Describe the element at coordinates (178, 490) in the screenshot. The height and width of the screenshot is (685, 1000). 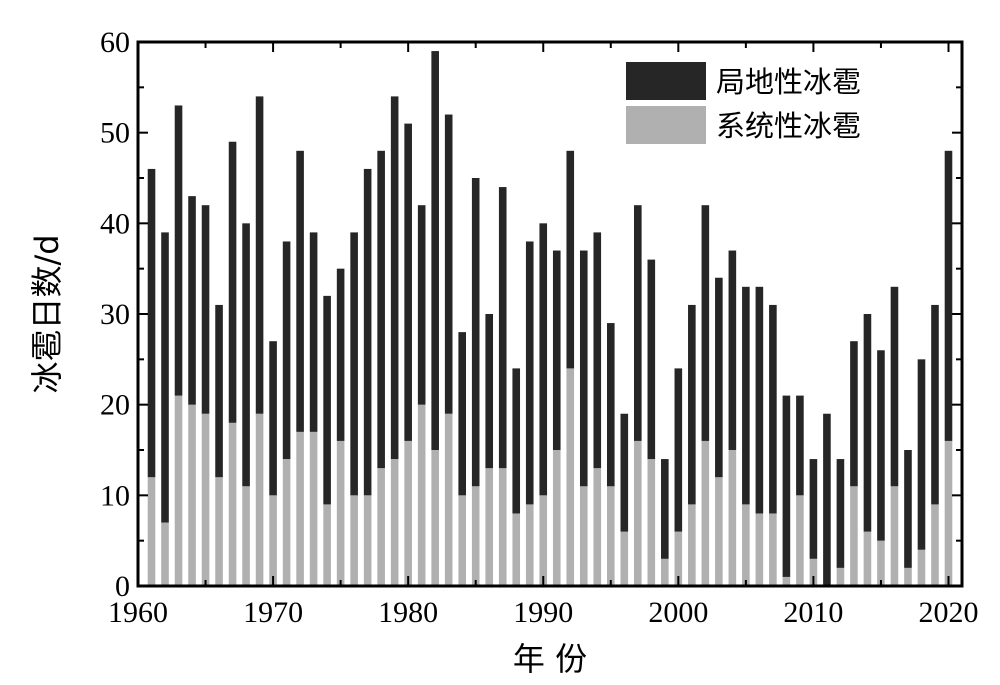
I see `bar-systemic-1963` at that location.